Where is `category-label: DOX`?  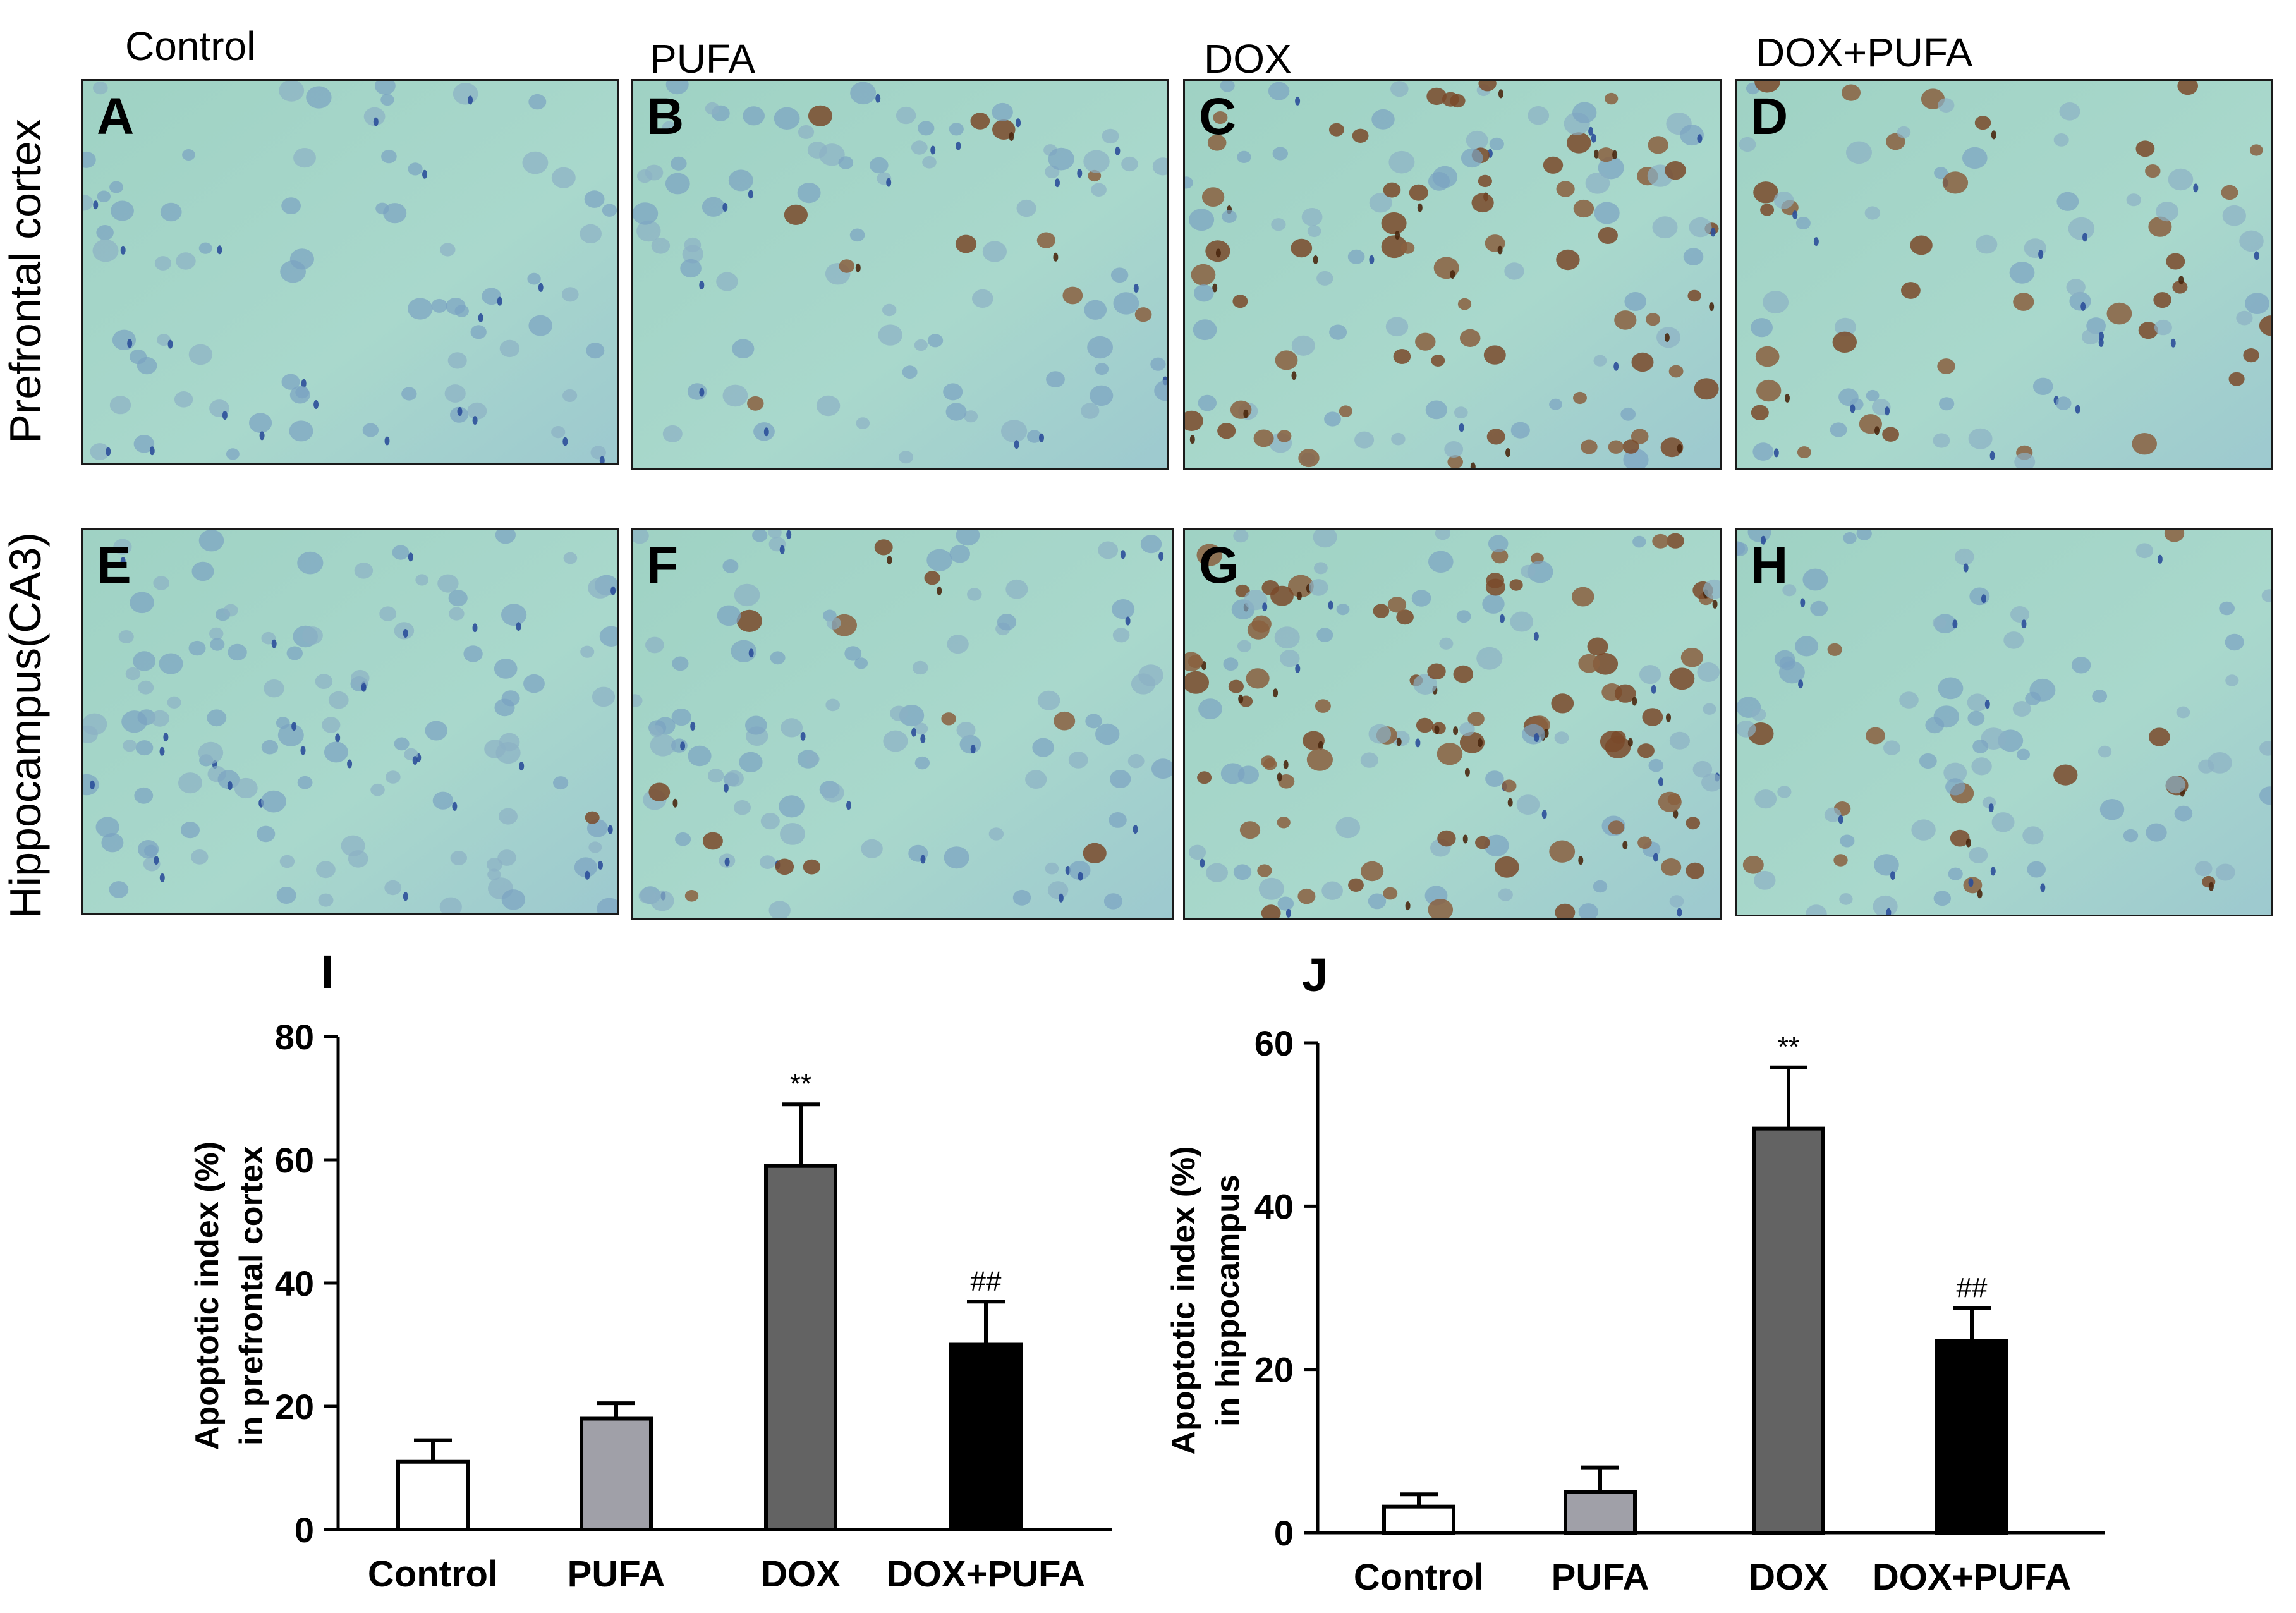
category-label: DOX is located at coordinates (1788, 1578).